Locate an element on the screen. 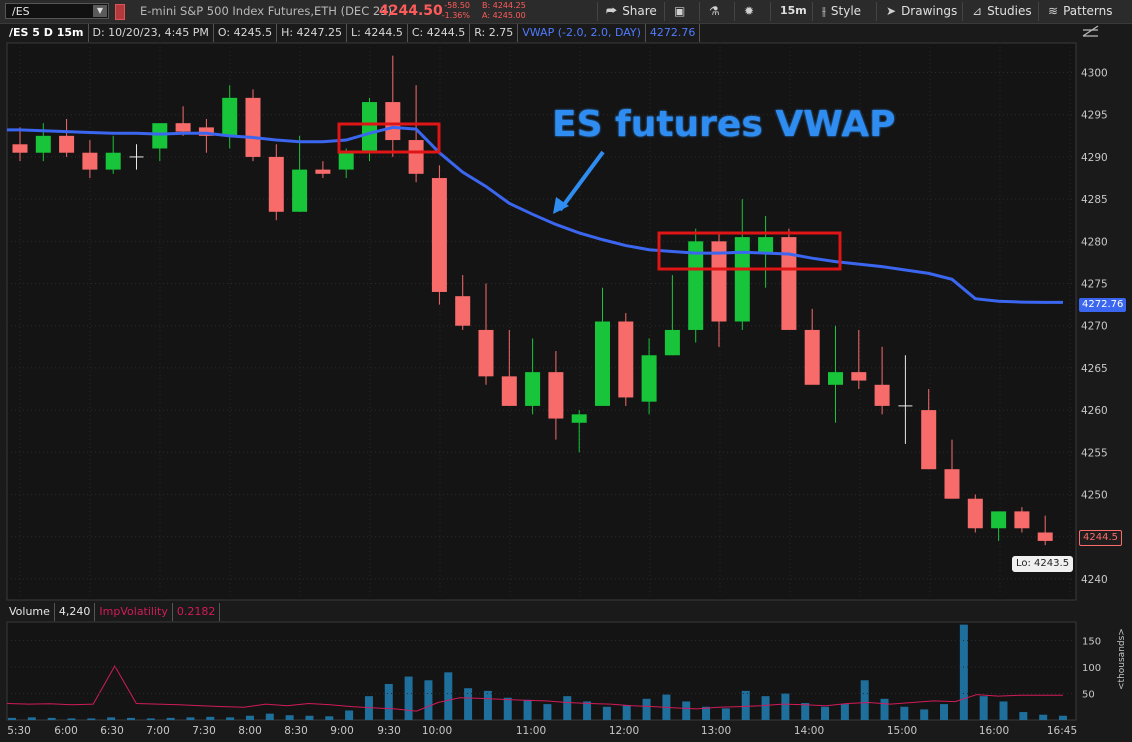  price-tick-label: 4250 is located at coordinates (1094, 496).